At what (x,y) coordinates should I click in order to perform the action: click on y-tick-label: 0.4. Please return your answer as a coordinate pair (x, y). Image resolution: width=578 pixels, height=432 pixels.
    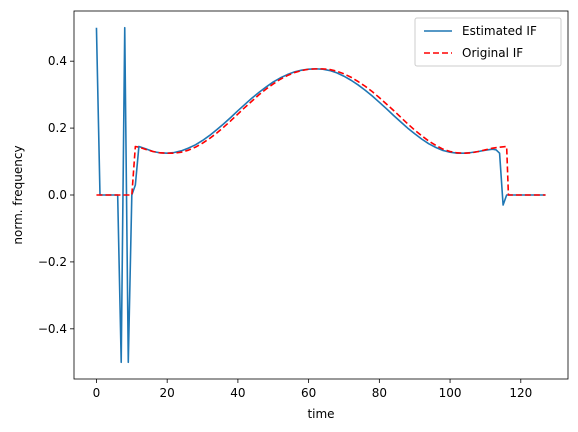
    Looking at the image, I should click on (57, 61).